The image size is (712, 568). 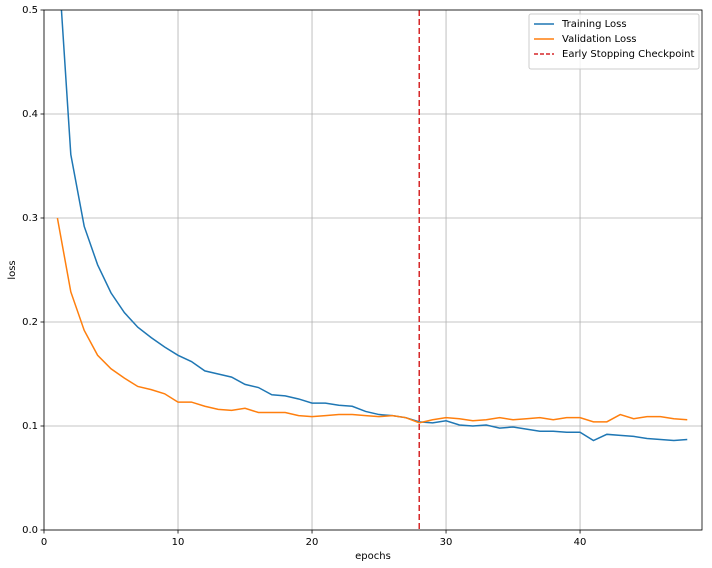 I want to click on legend-label: Training Loss, so click(x=594, y=24).